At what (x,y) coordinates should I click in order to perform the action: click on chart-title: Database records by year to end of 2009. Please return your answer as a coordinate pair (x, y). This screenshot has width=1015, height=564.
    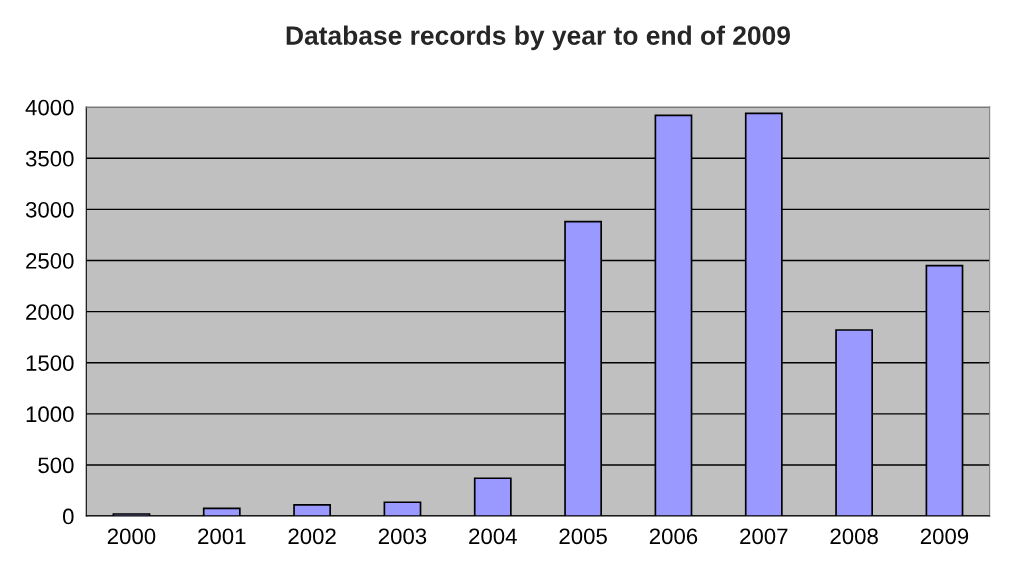
    Looking at the image, I should click on (538, 38).